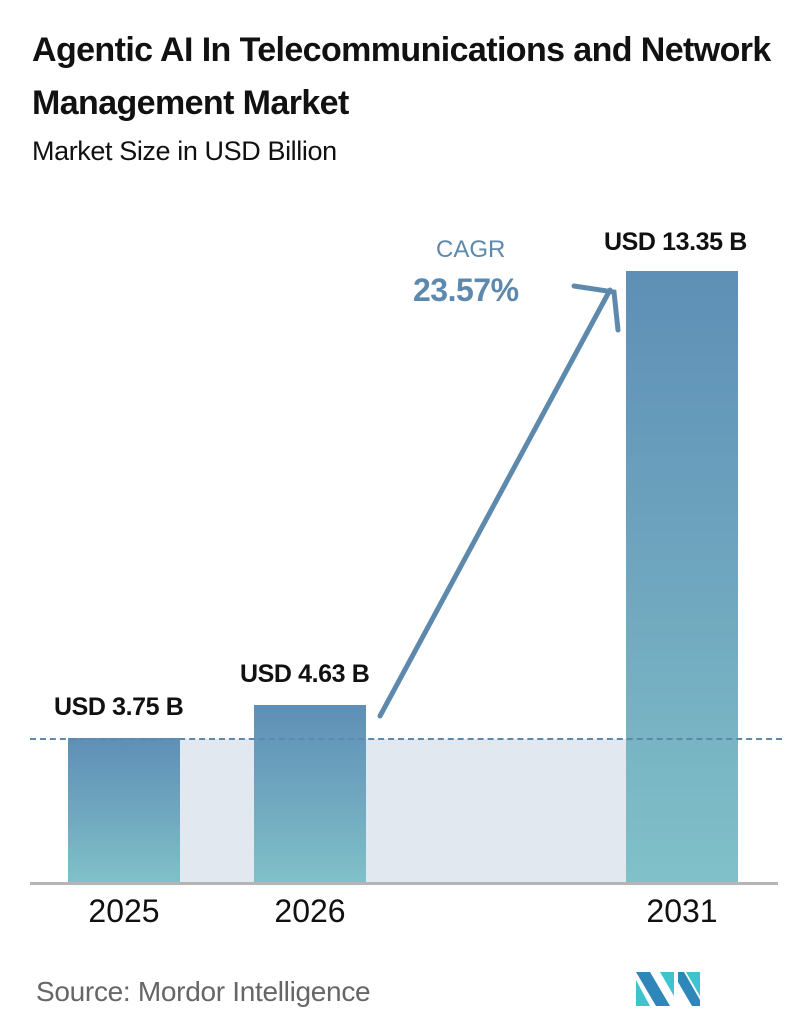 This screenshot has width=796, height=1034. Describe the element at coordinates (404, 883) in the screenshot. I see `x-axis-line` at that location.